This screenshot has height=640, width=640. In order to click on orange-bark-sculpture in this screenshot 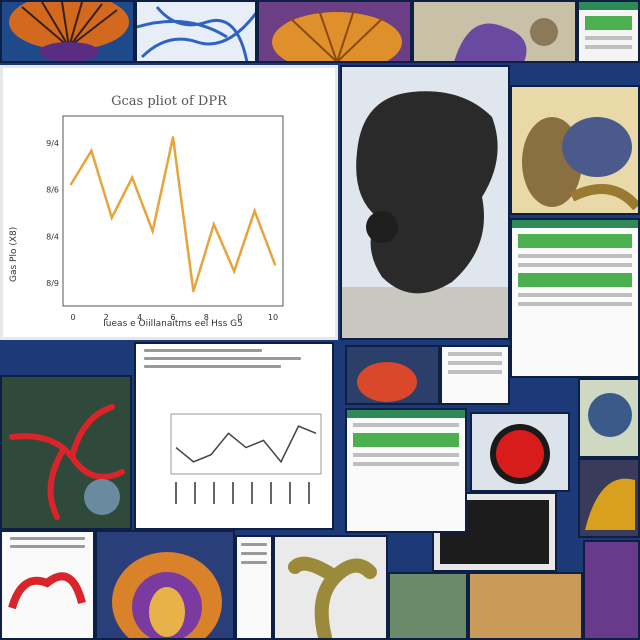, I will do `click(334, 31)`.